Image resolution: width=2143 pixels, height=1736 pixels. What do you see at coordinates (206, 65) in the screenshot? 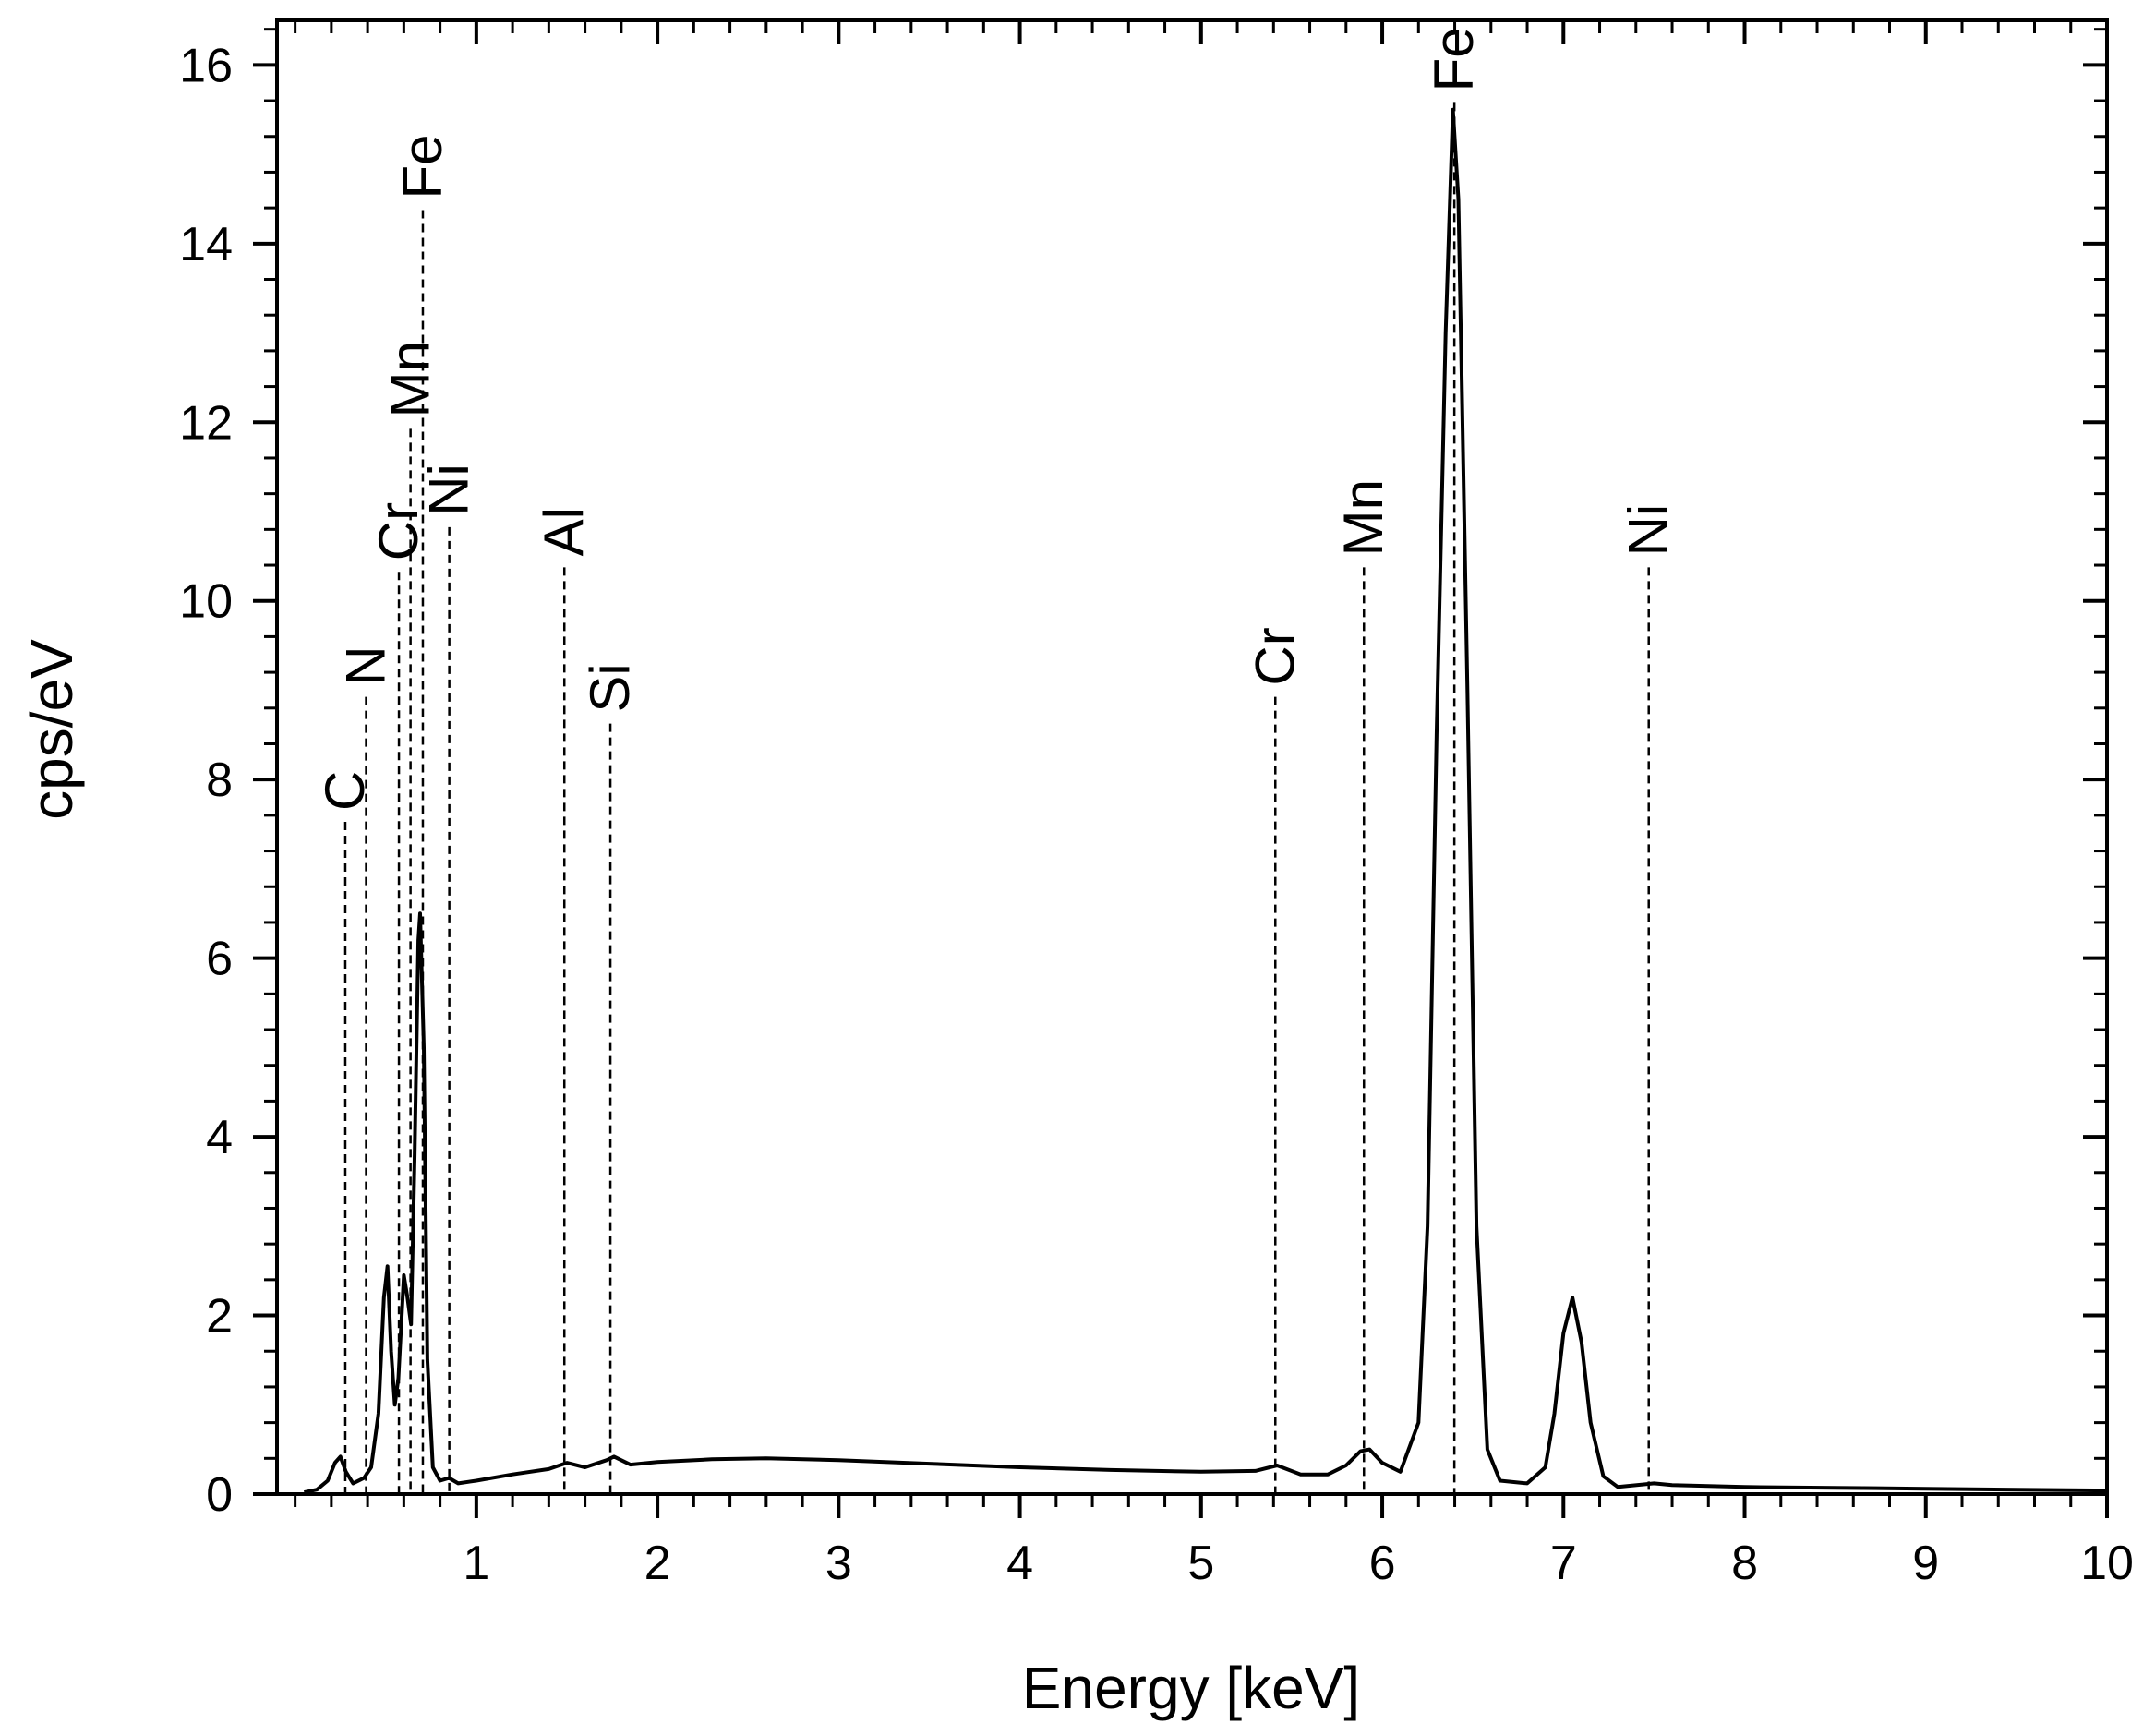
I see `y-tick-label: 16` at bounding box center [206, 65].